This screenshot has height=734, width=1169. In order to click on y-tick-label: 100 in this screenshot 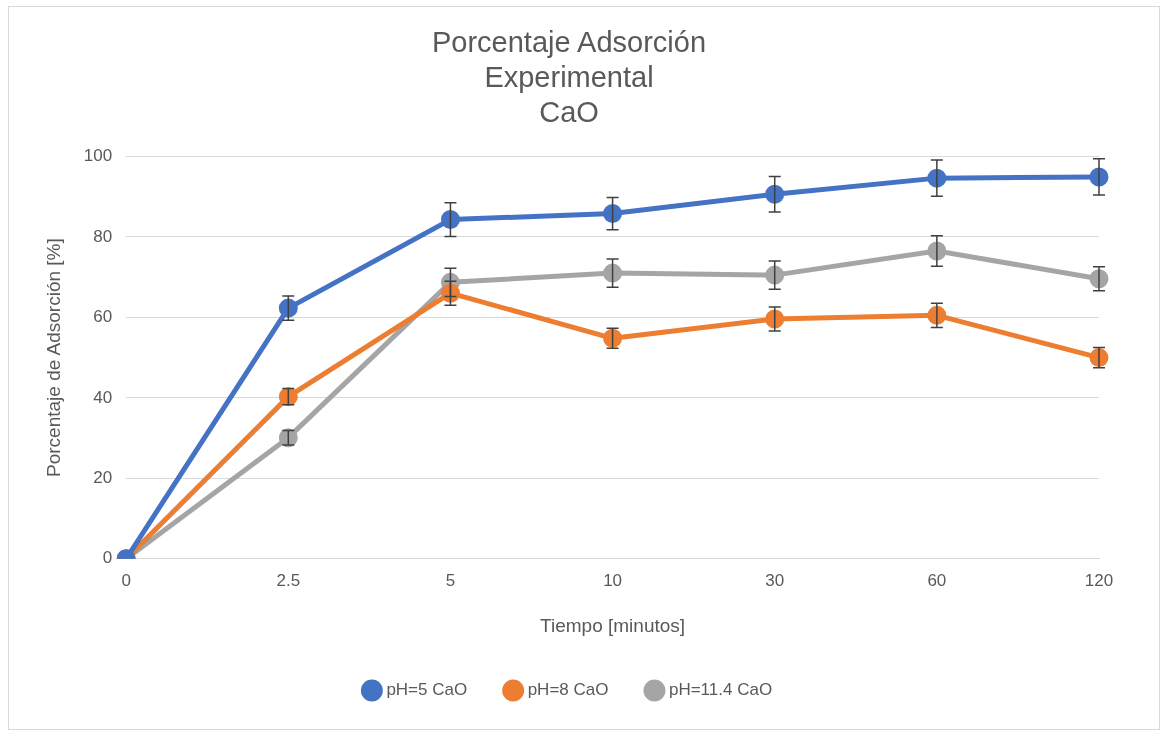, I will do `click(98, 156)`.